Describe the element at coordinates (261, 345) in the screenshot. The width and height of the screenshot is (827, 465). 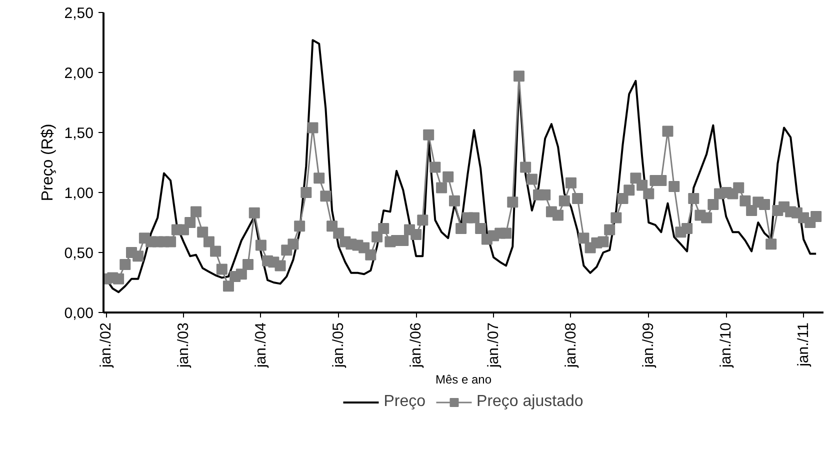
I see `x-tick-label: jan./04` at that location.